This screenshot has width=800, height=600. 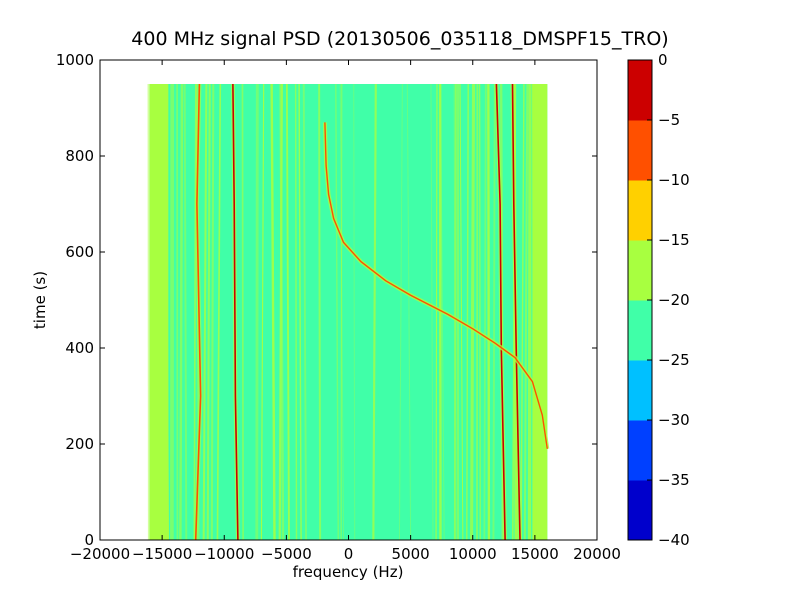 What do you see at coordinates (411, 554) in the screenshot?
I see `x-tick-label: 5000` at bounding box center [411, 554].